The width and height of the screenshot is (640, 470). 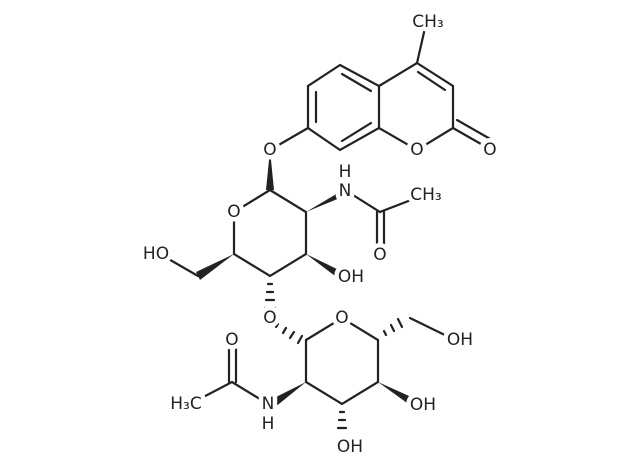 I want to click on atom-label: H₃C, so click(x=185, y=404).